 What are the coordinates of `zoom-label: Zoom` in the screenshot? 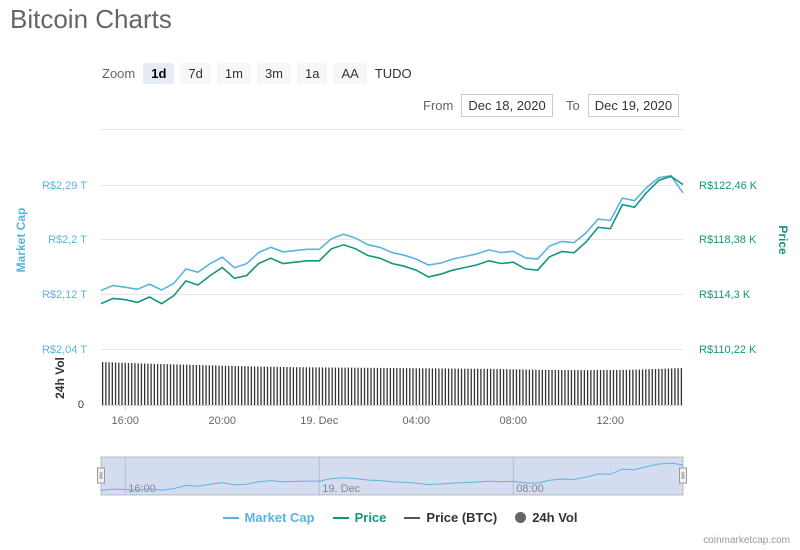 It's located at (119, 73).